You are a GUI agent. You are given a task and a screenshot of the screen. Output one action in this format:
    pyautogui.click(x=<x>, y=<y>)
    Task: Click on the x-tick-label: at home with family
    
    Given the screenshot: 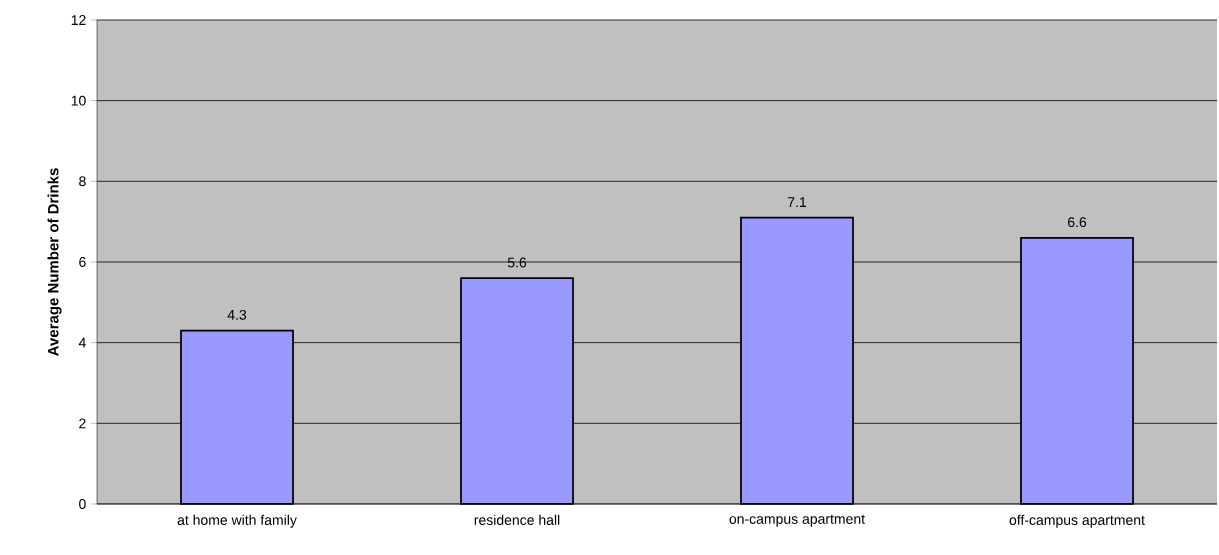 What is the action you would take?
    pyautogui.click(x=237, y=521)
    